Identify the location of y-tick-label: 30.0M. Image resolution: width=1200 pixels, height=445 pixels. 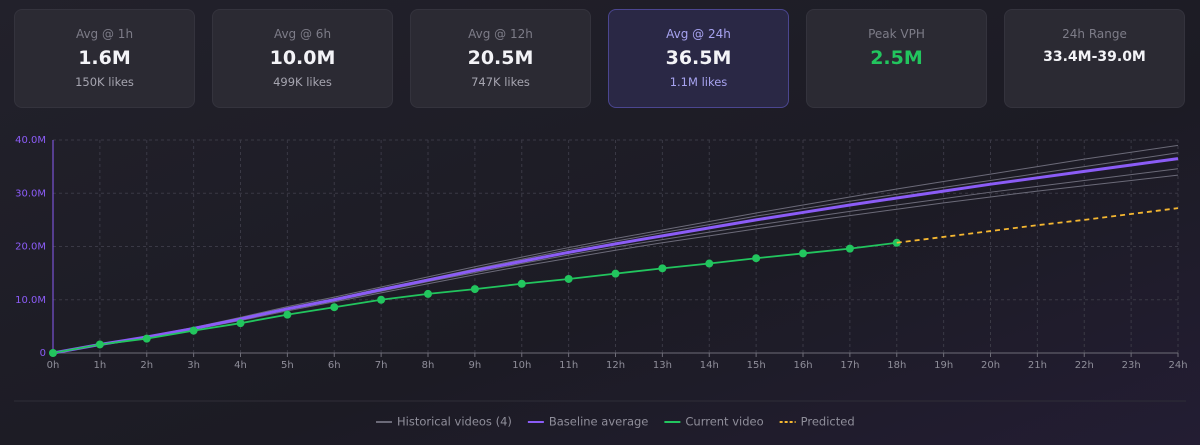
(30, 193).